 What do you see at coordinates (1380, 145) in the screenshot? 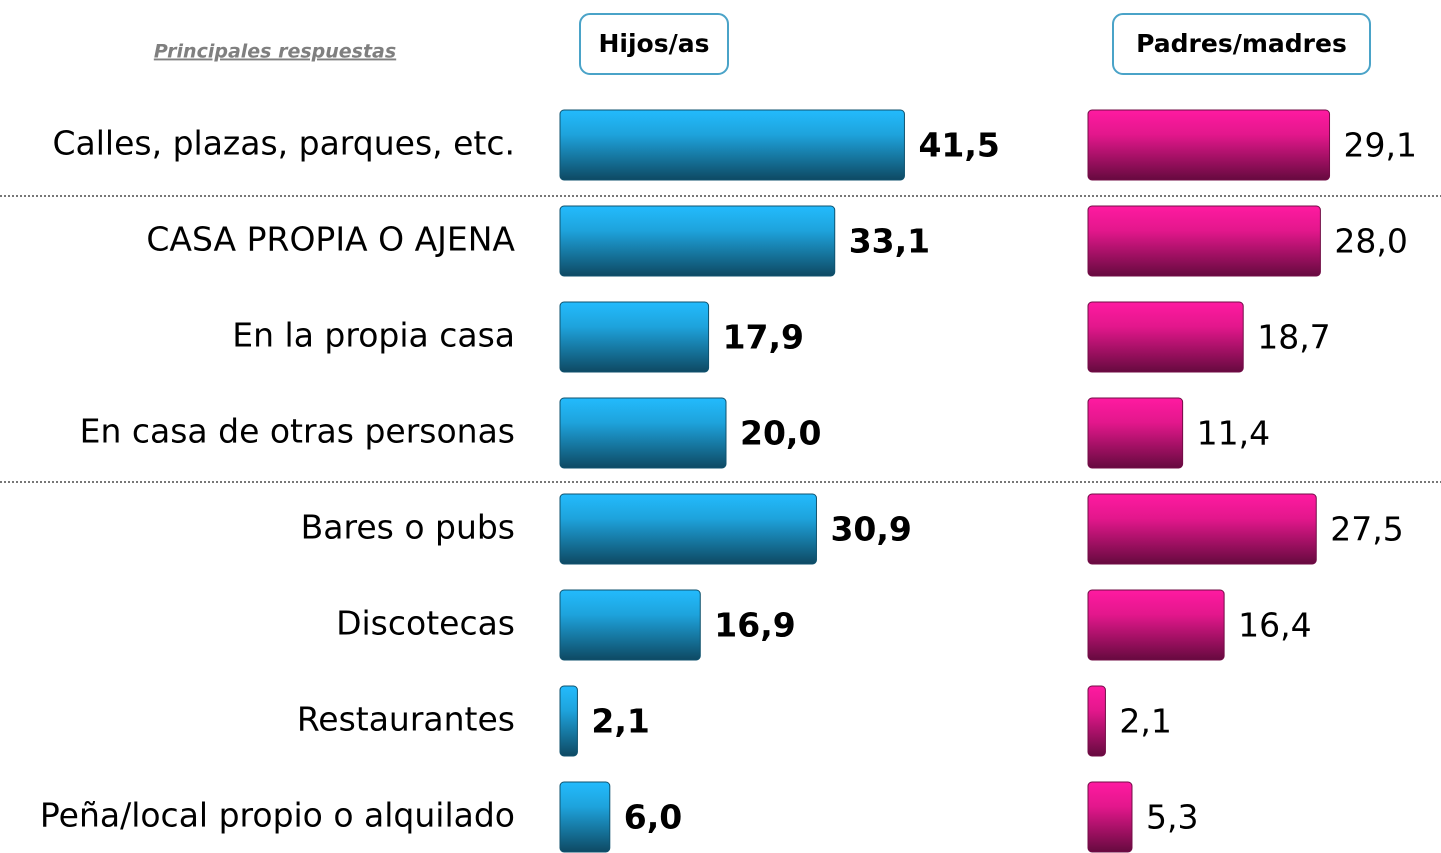
I see `value-label: 29,1` at bounding box center [1380, 145].